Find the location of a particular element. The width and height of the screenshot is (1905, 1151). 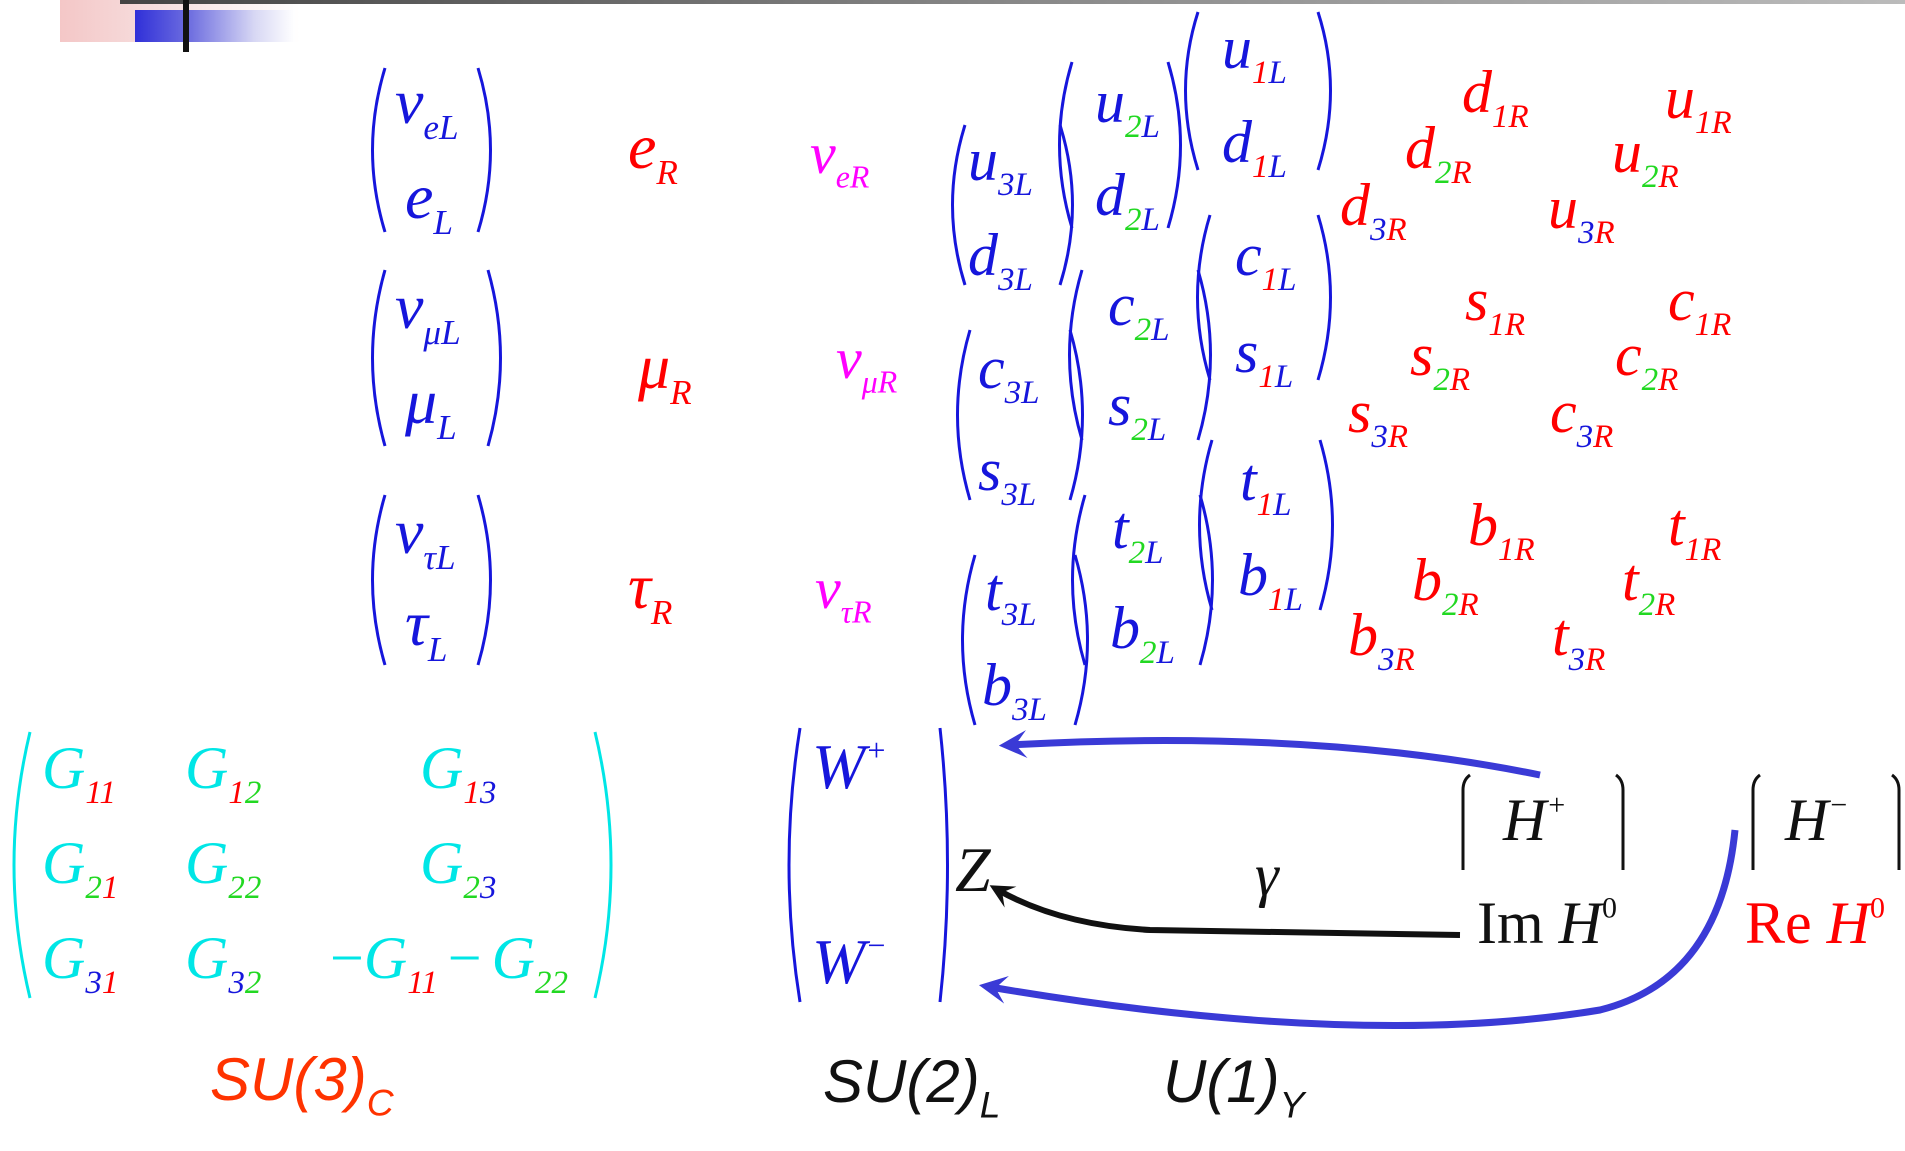

quark-u3-right: u3R is located at coordinates (1581, 213).